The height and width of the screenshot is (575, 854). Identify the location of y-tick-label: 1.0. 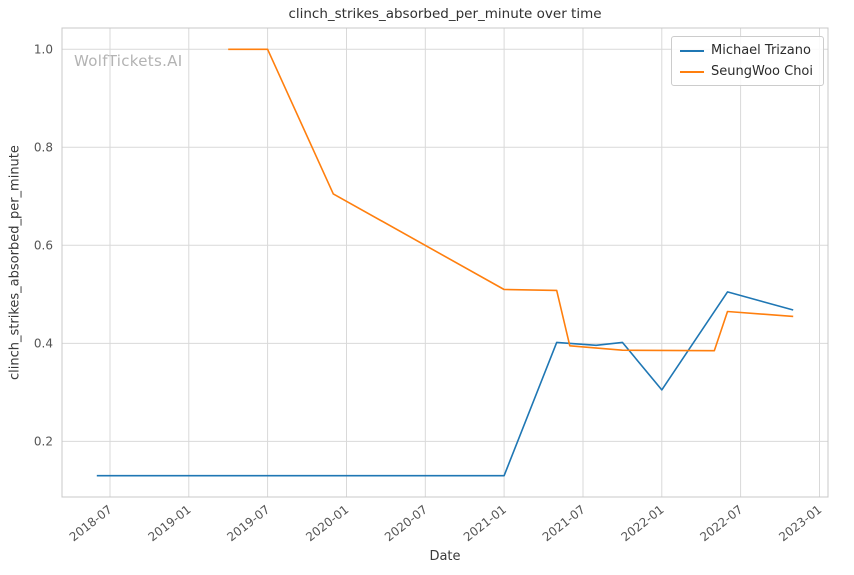
(43, 49).